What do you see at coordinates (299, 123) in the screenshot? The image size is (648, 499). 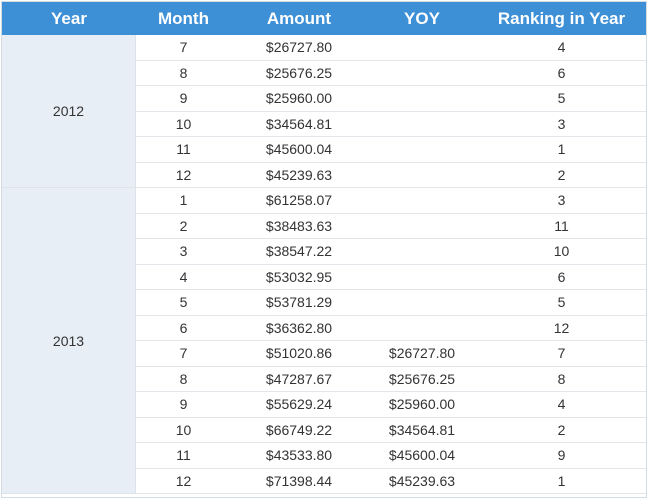 I see `cell-amount: $34564.81` at bounding box center [299, 123].